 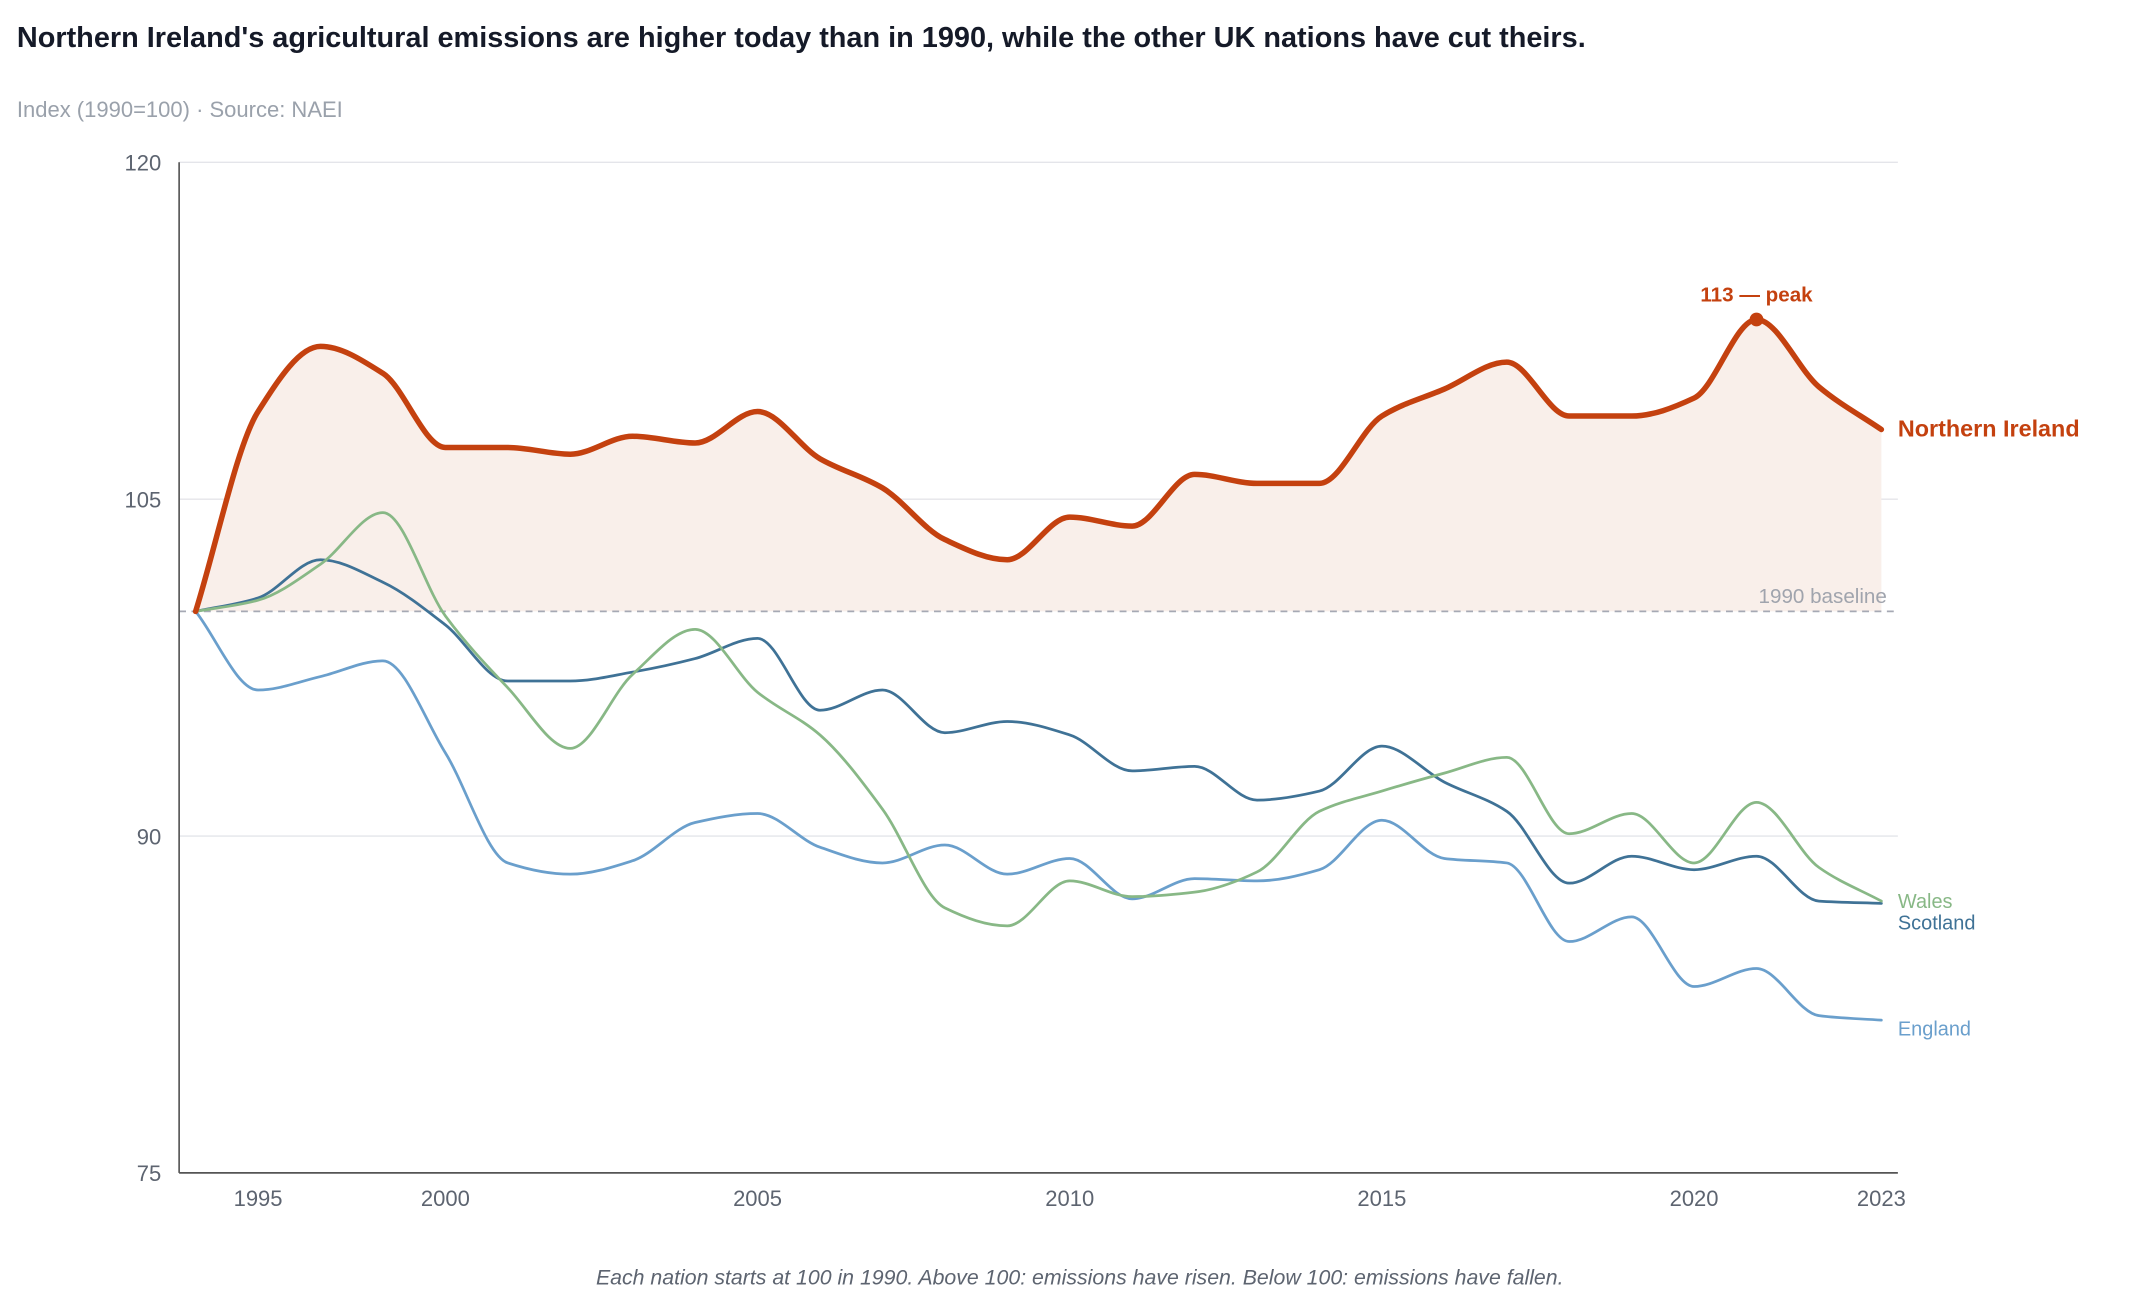 I want to click on x-tick-label: 2000, so click(x=445, y=1198).